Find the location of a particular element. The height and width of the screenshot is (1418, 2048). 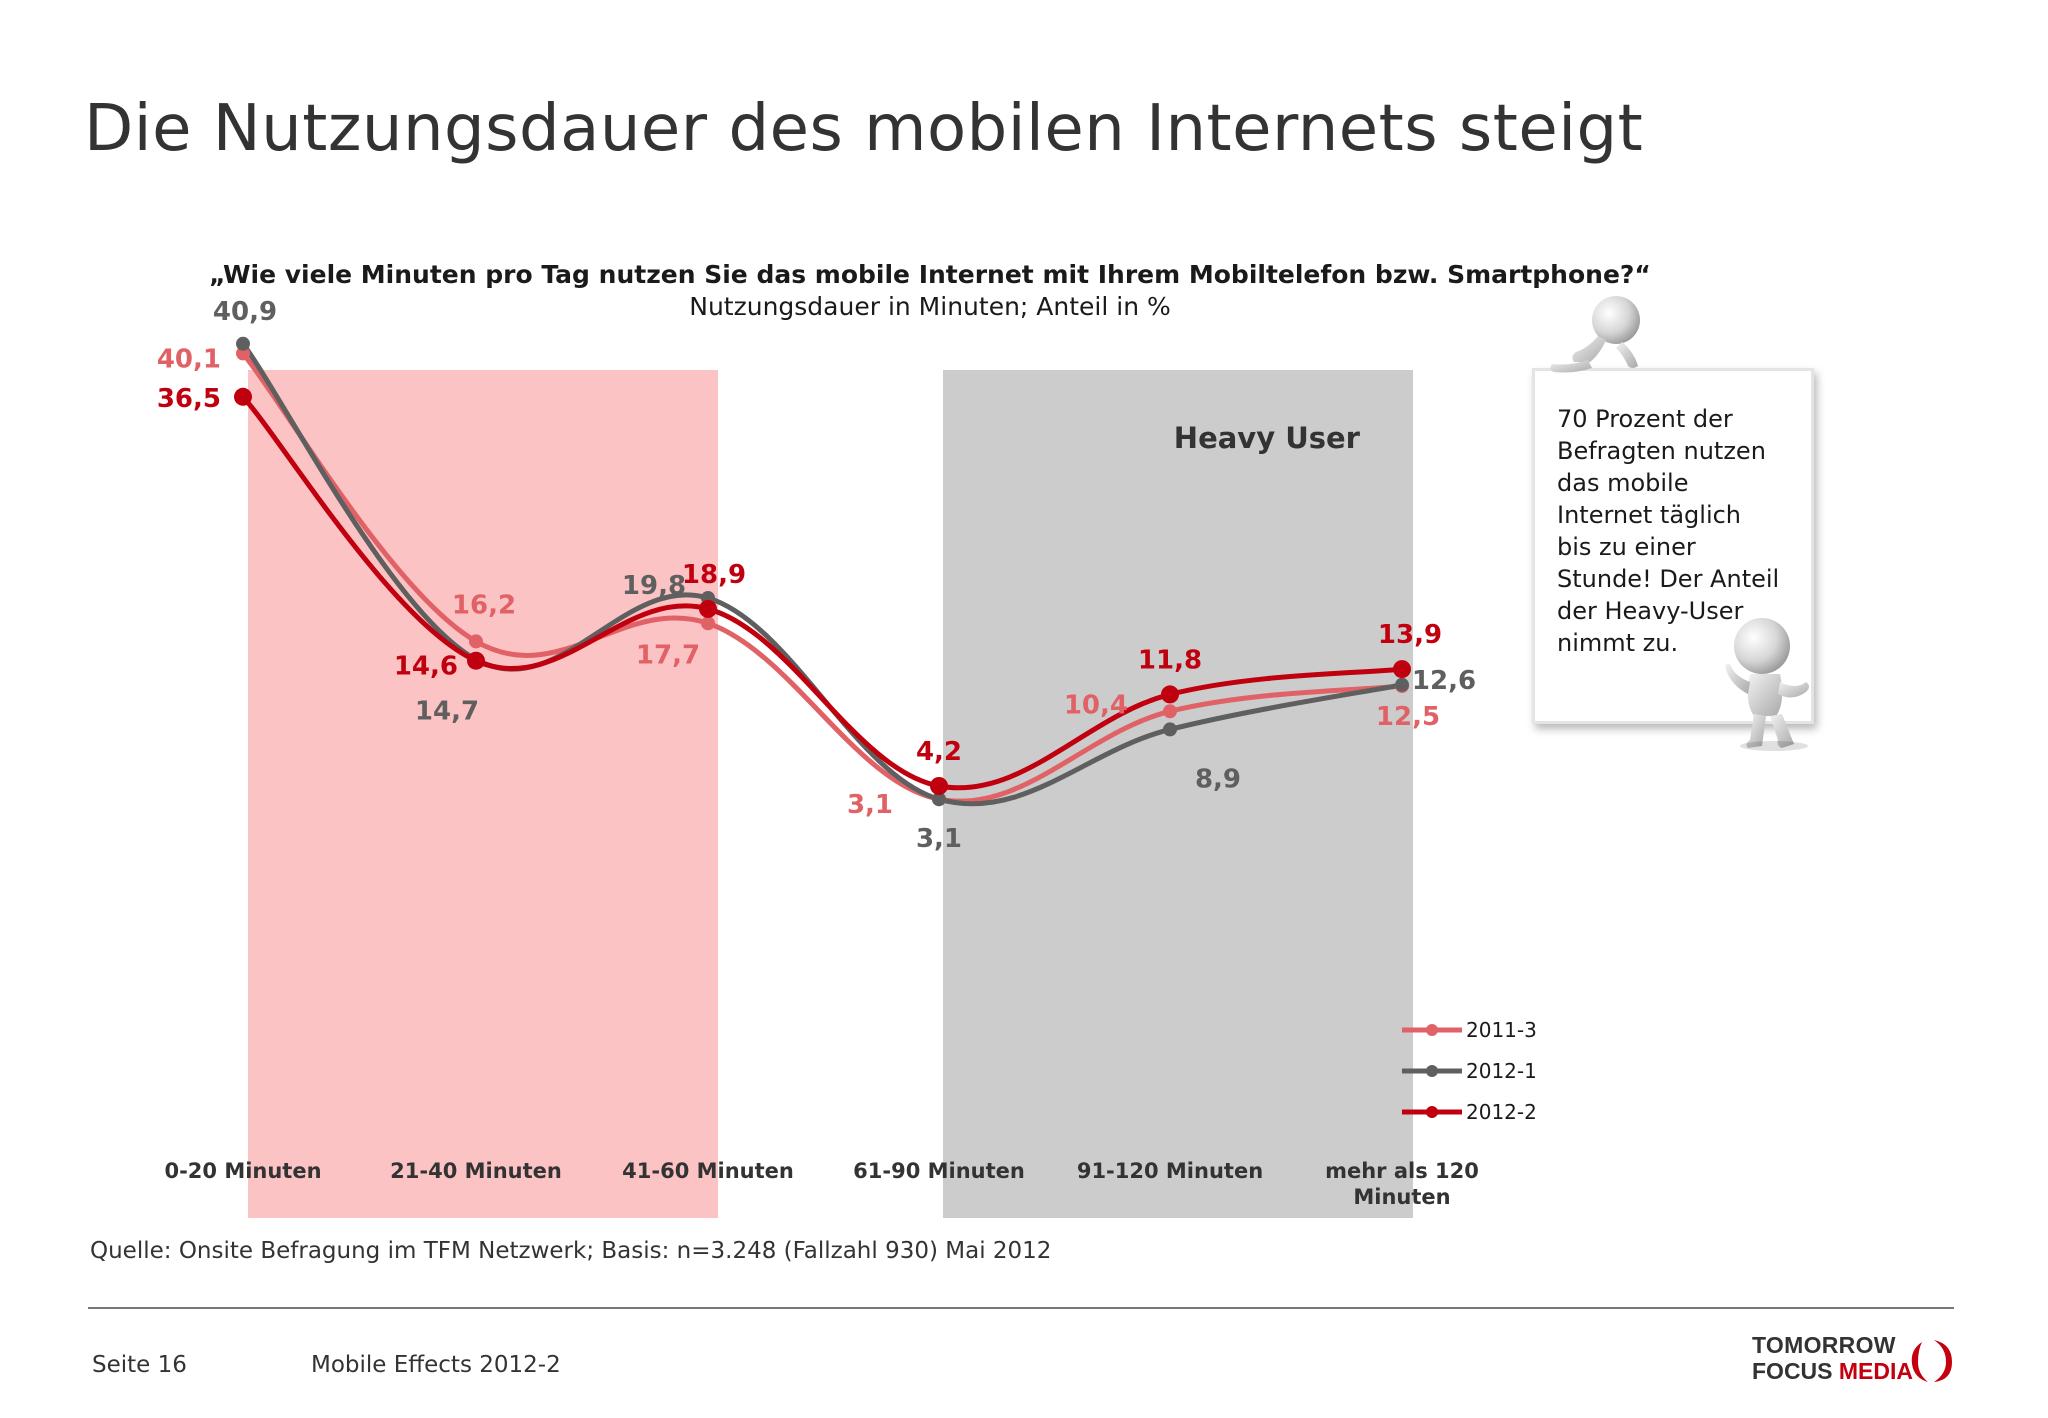

data-label: 4,2 is located at coordinates (939, 752).